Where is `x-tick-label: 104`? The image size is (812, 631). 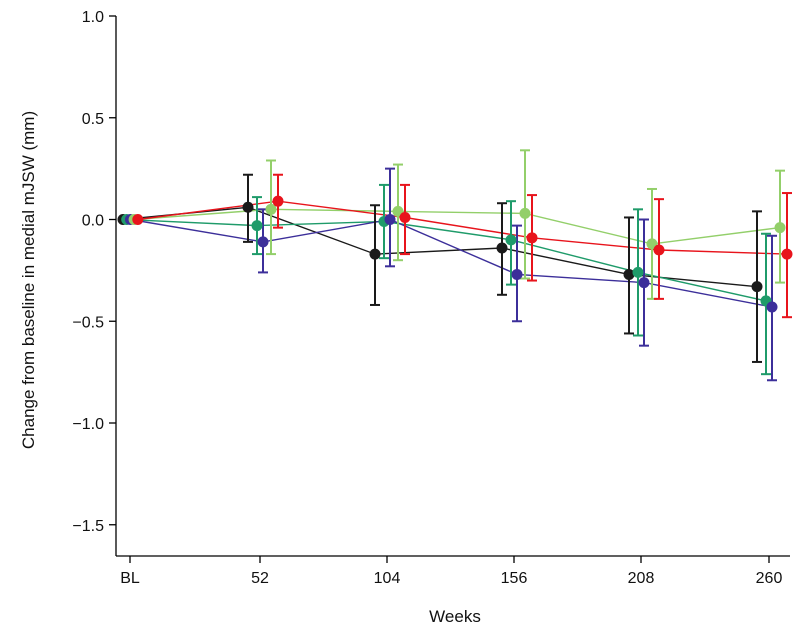 x-tick-label: 104 is located at coordinates (387, 578).